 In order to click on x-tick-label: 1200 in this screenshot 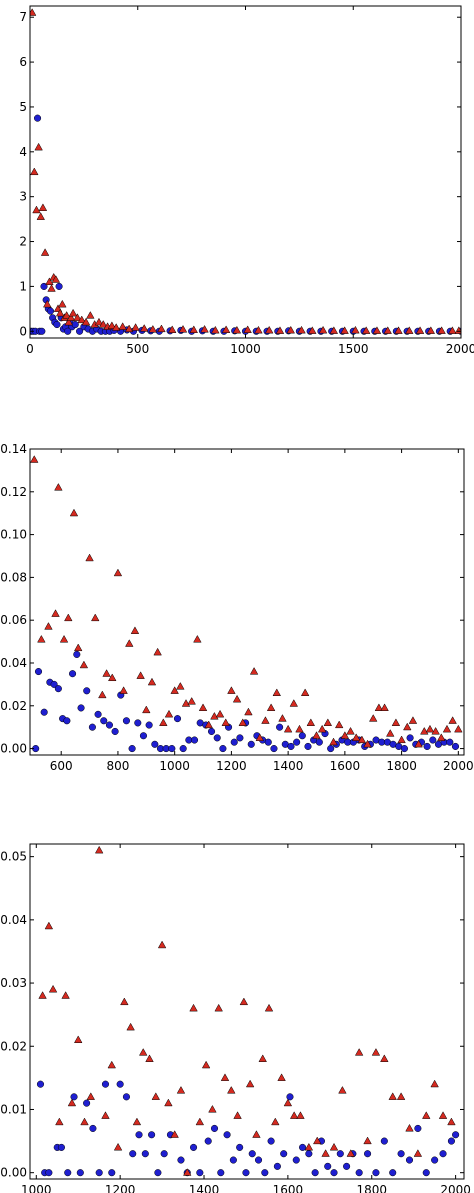, I will do `click(231, 766)`.